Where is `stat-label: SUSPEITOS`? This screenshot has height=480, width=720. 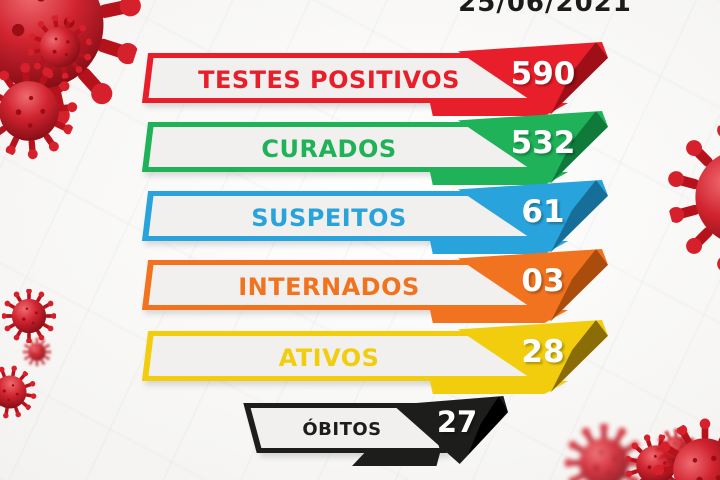 stat-label: SUSPEITOS is located at coordinates (329, 218).